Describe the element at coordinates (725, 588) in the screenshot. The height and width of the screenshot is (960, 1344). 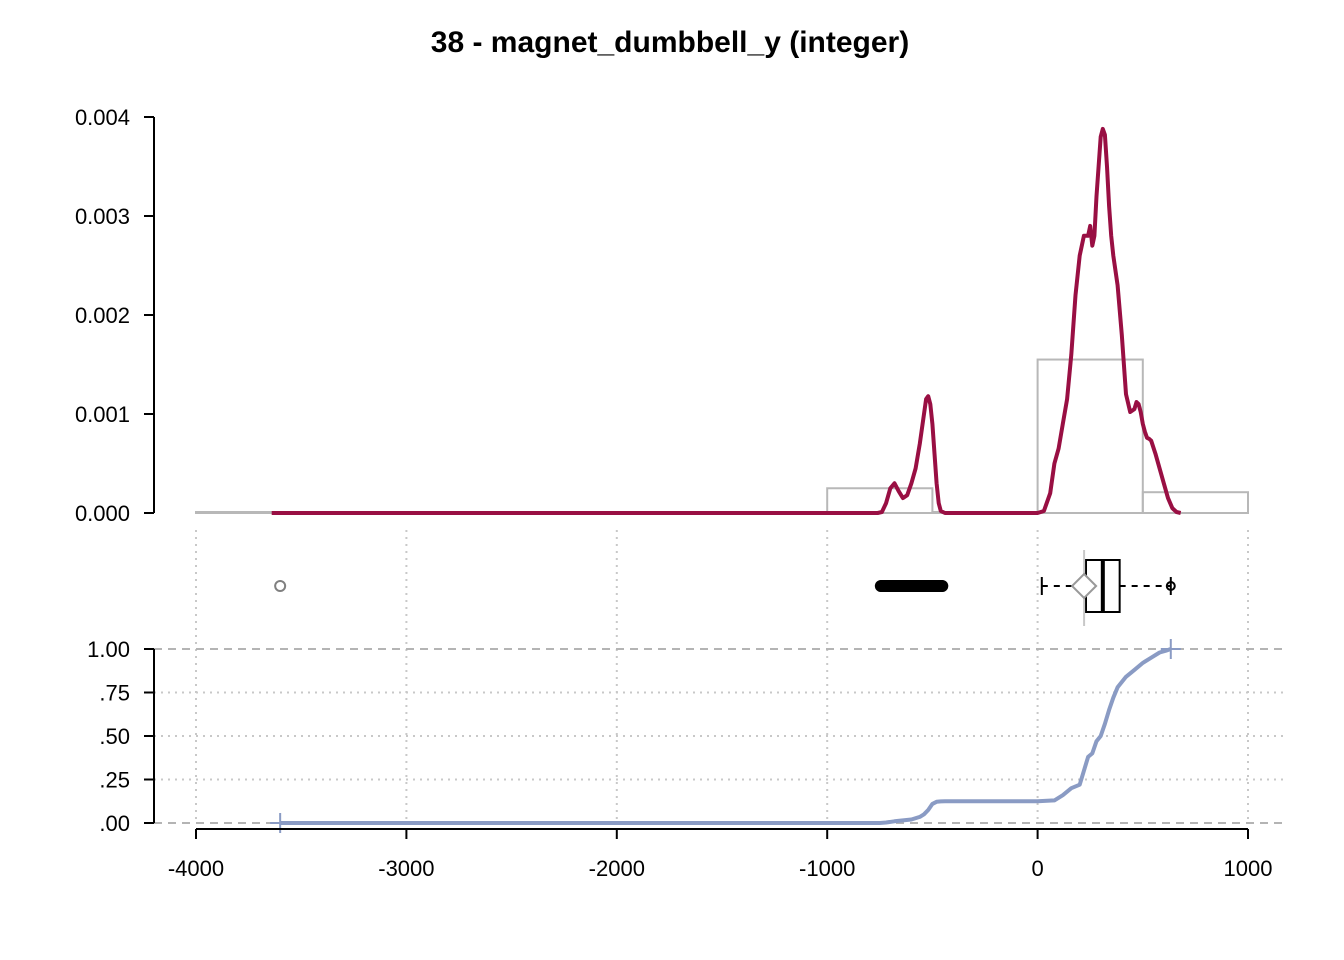
I see `boxplot` at that location.